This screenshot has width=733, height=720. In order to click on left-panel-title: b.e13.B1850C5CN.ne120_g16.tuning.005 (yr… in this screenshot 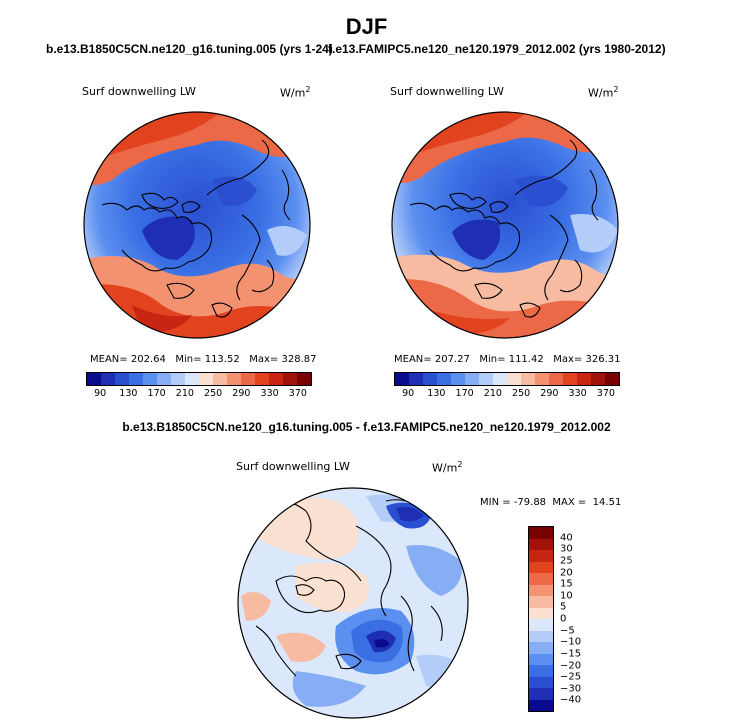, I will do `click(189, 49)`.